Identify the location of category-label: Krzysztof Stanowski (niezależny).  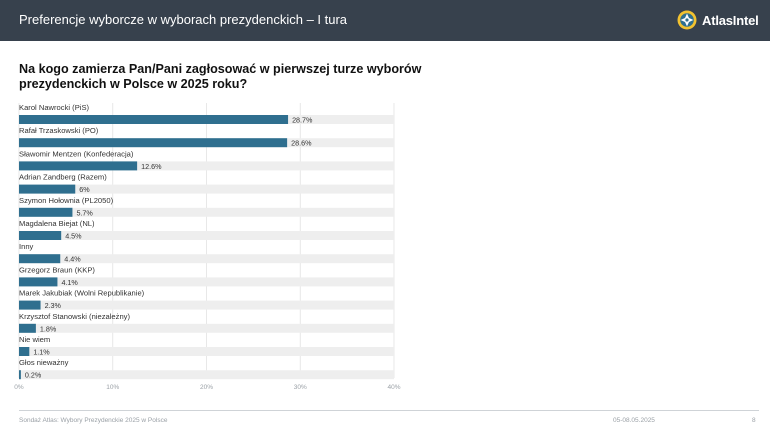
(74, 316).